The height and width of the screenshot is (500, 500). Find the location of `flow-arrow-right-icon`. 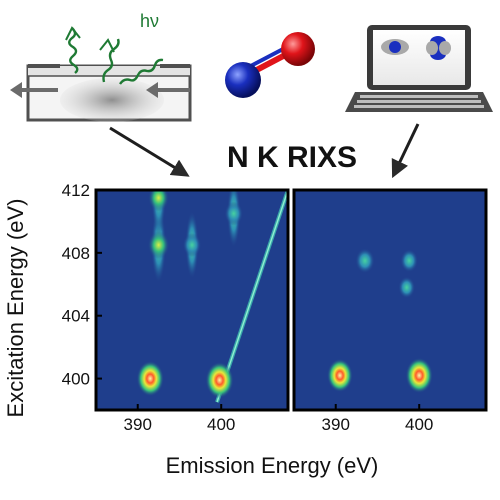

flow-arrow-right-icon is located at coordinates (168, 90).